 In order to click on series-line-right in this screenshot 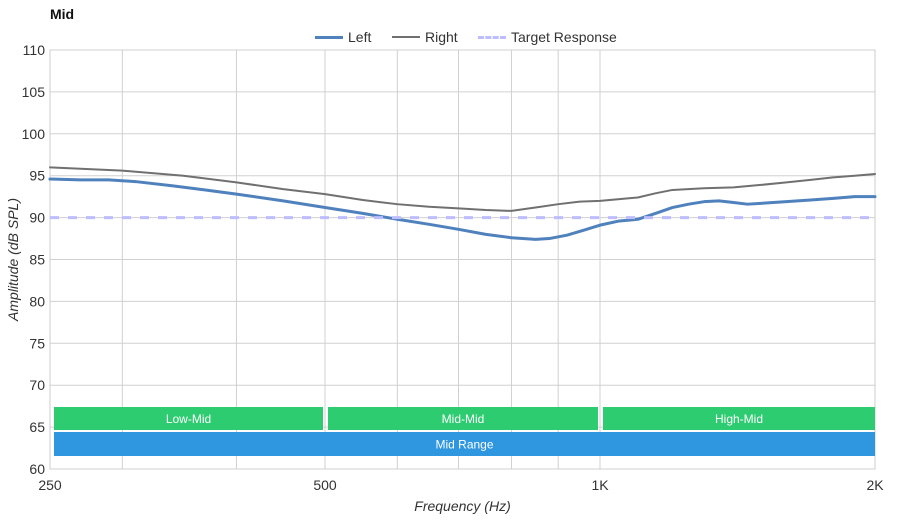, I will do `click(462, 189)`.